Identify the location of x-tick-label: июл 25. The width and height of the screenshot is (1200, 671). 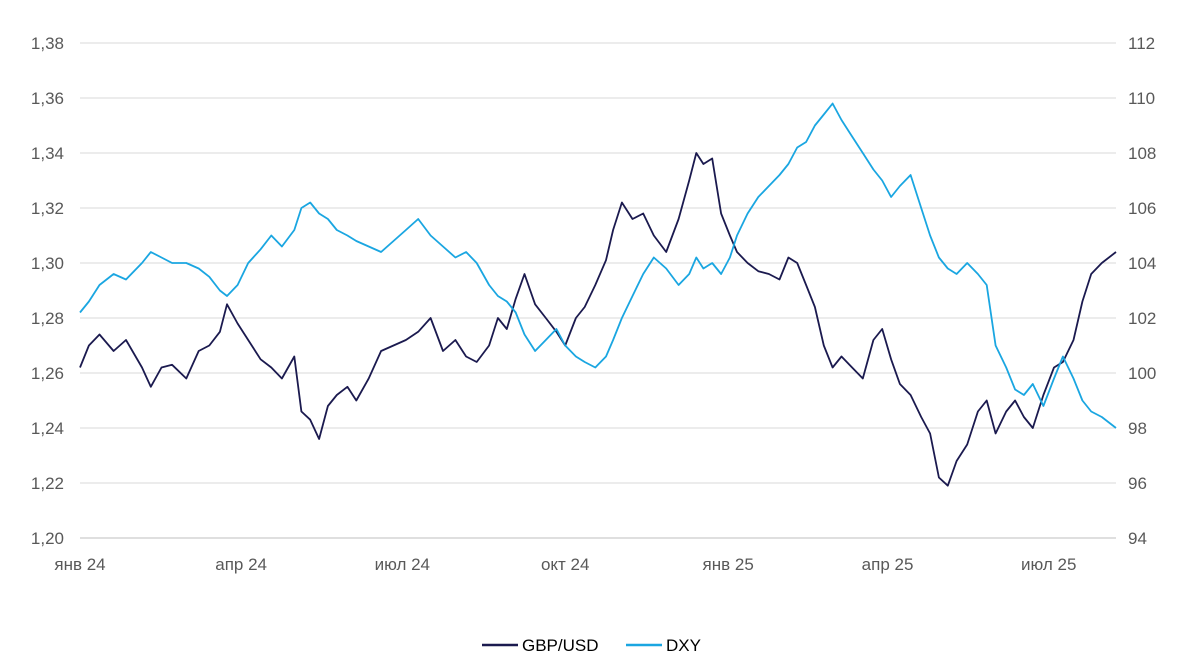
(1048, 564).